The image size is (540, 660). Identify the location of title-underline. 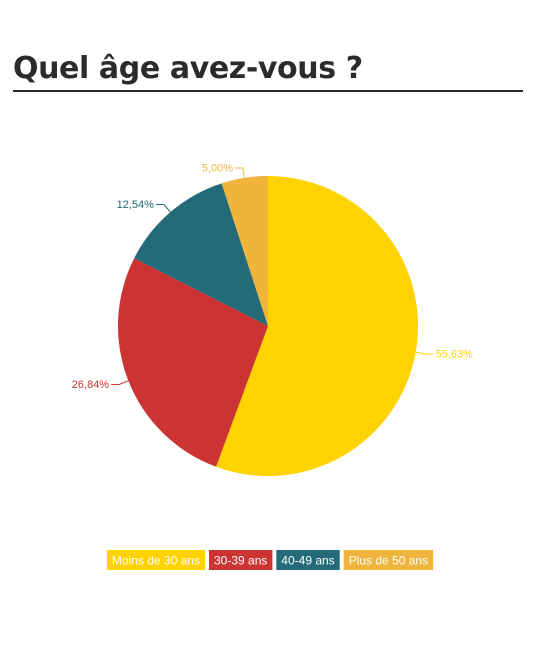
(268, 91).